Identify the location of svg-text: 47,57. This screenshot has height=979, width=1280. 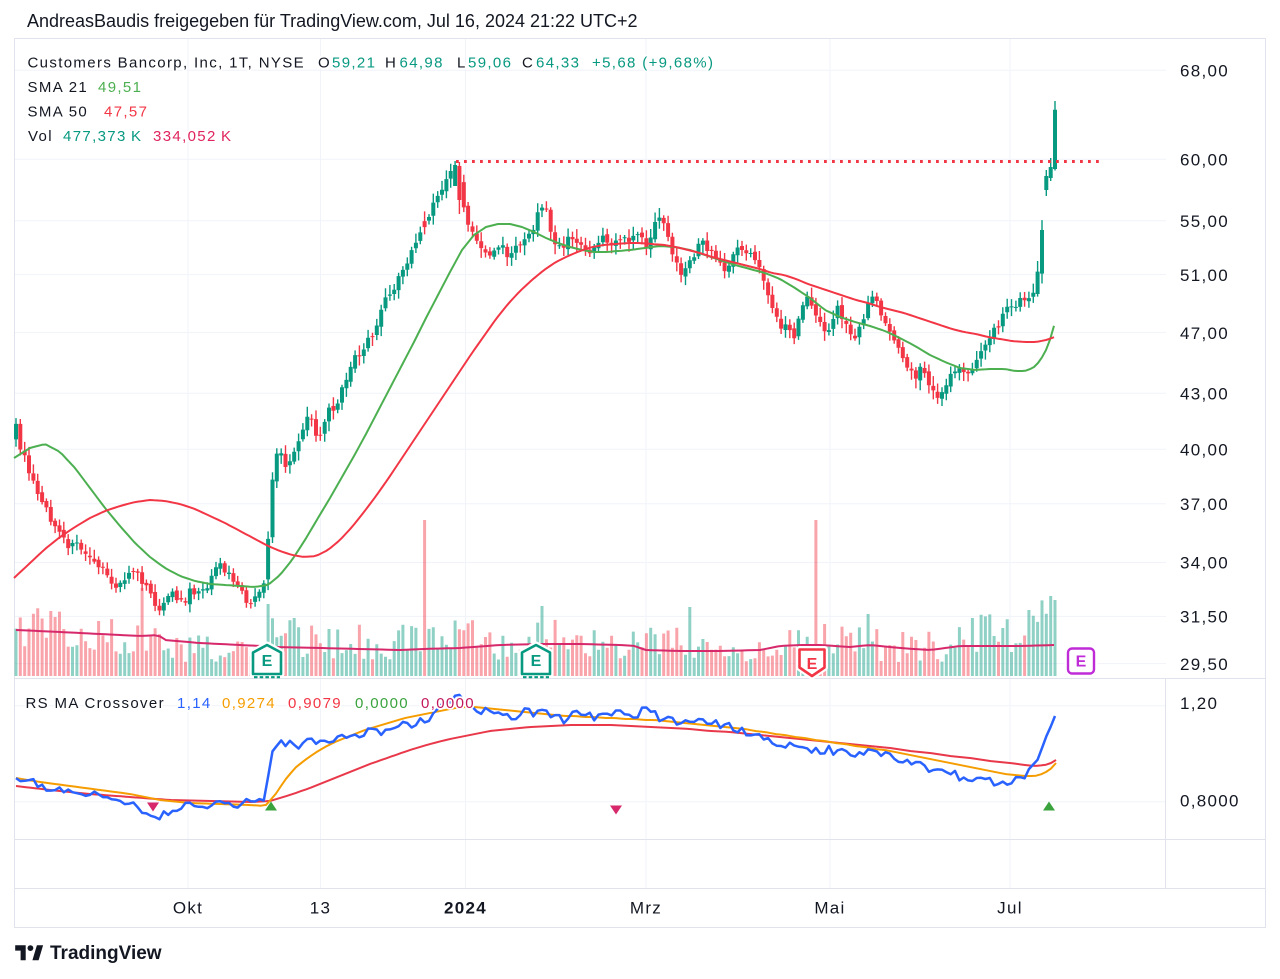
(126, 112).